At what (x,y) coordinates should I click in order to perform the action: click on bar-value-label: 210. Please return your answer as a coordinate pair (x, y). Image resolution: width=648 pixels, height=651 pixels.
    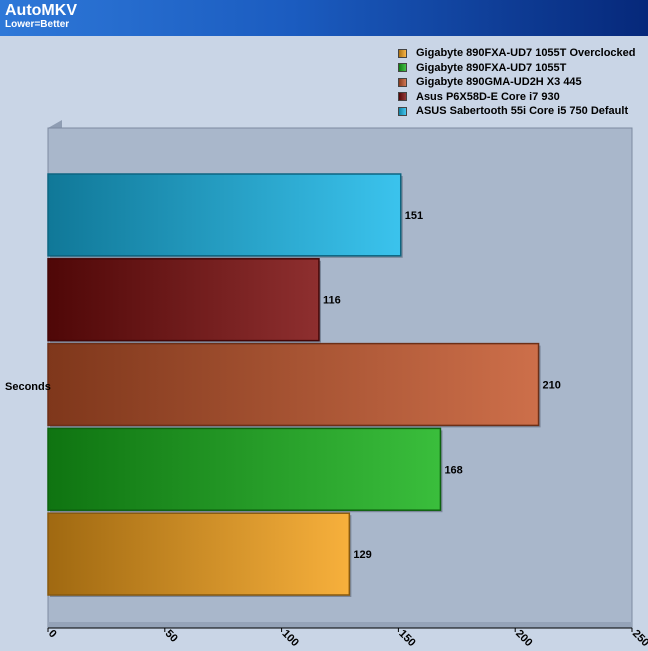
    Looking at the image, I should click on (552, 386).